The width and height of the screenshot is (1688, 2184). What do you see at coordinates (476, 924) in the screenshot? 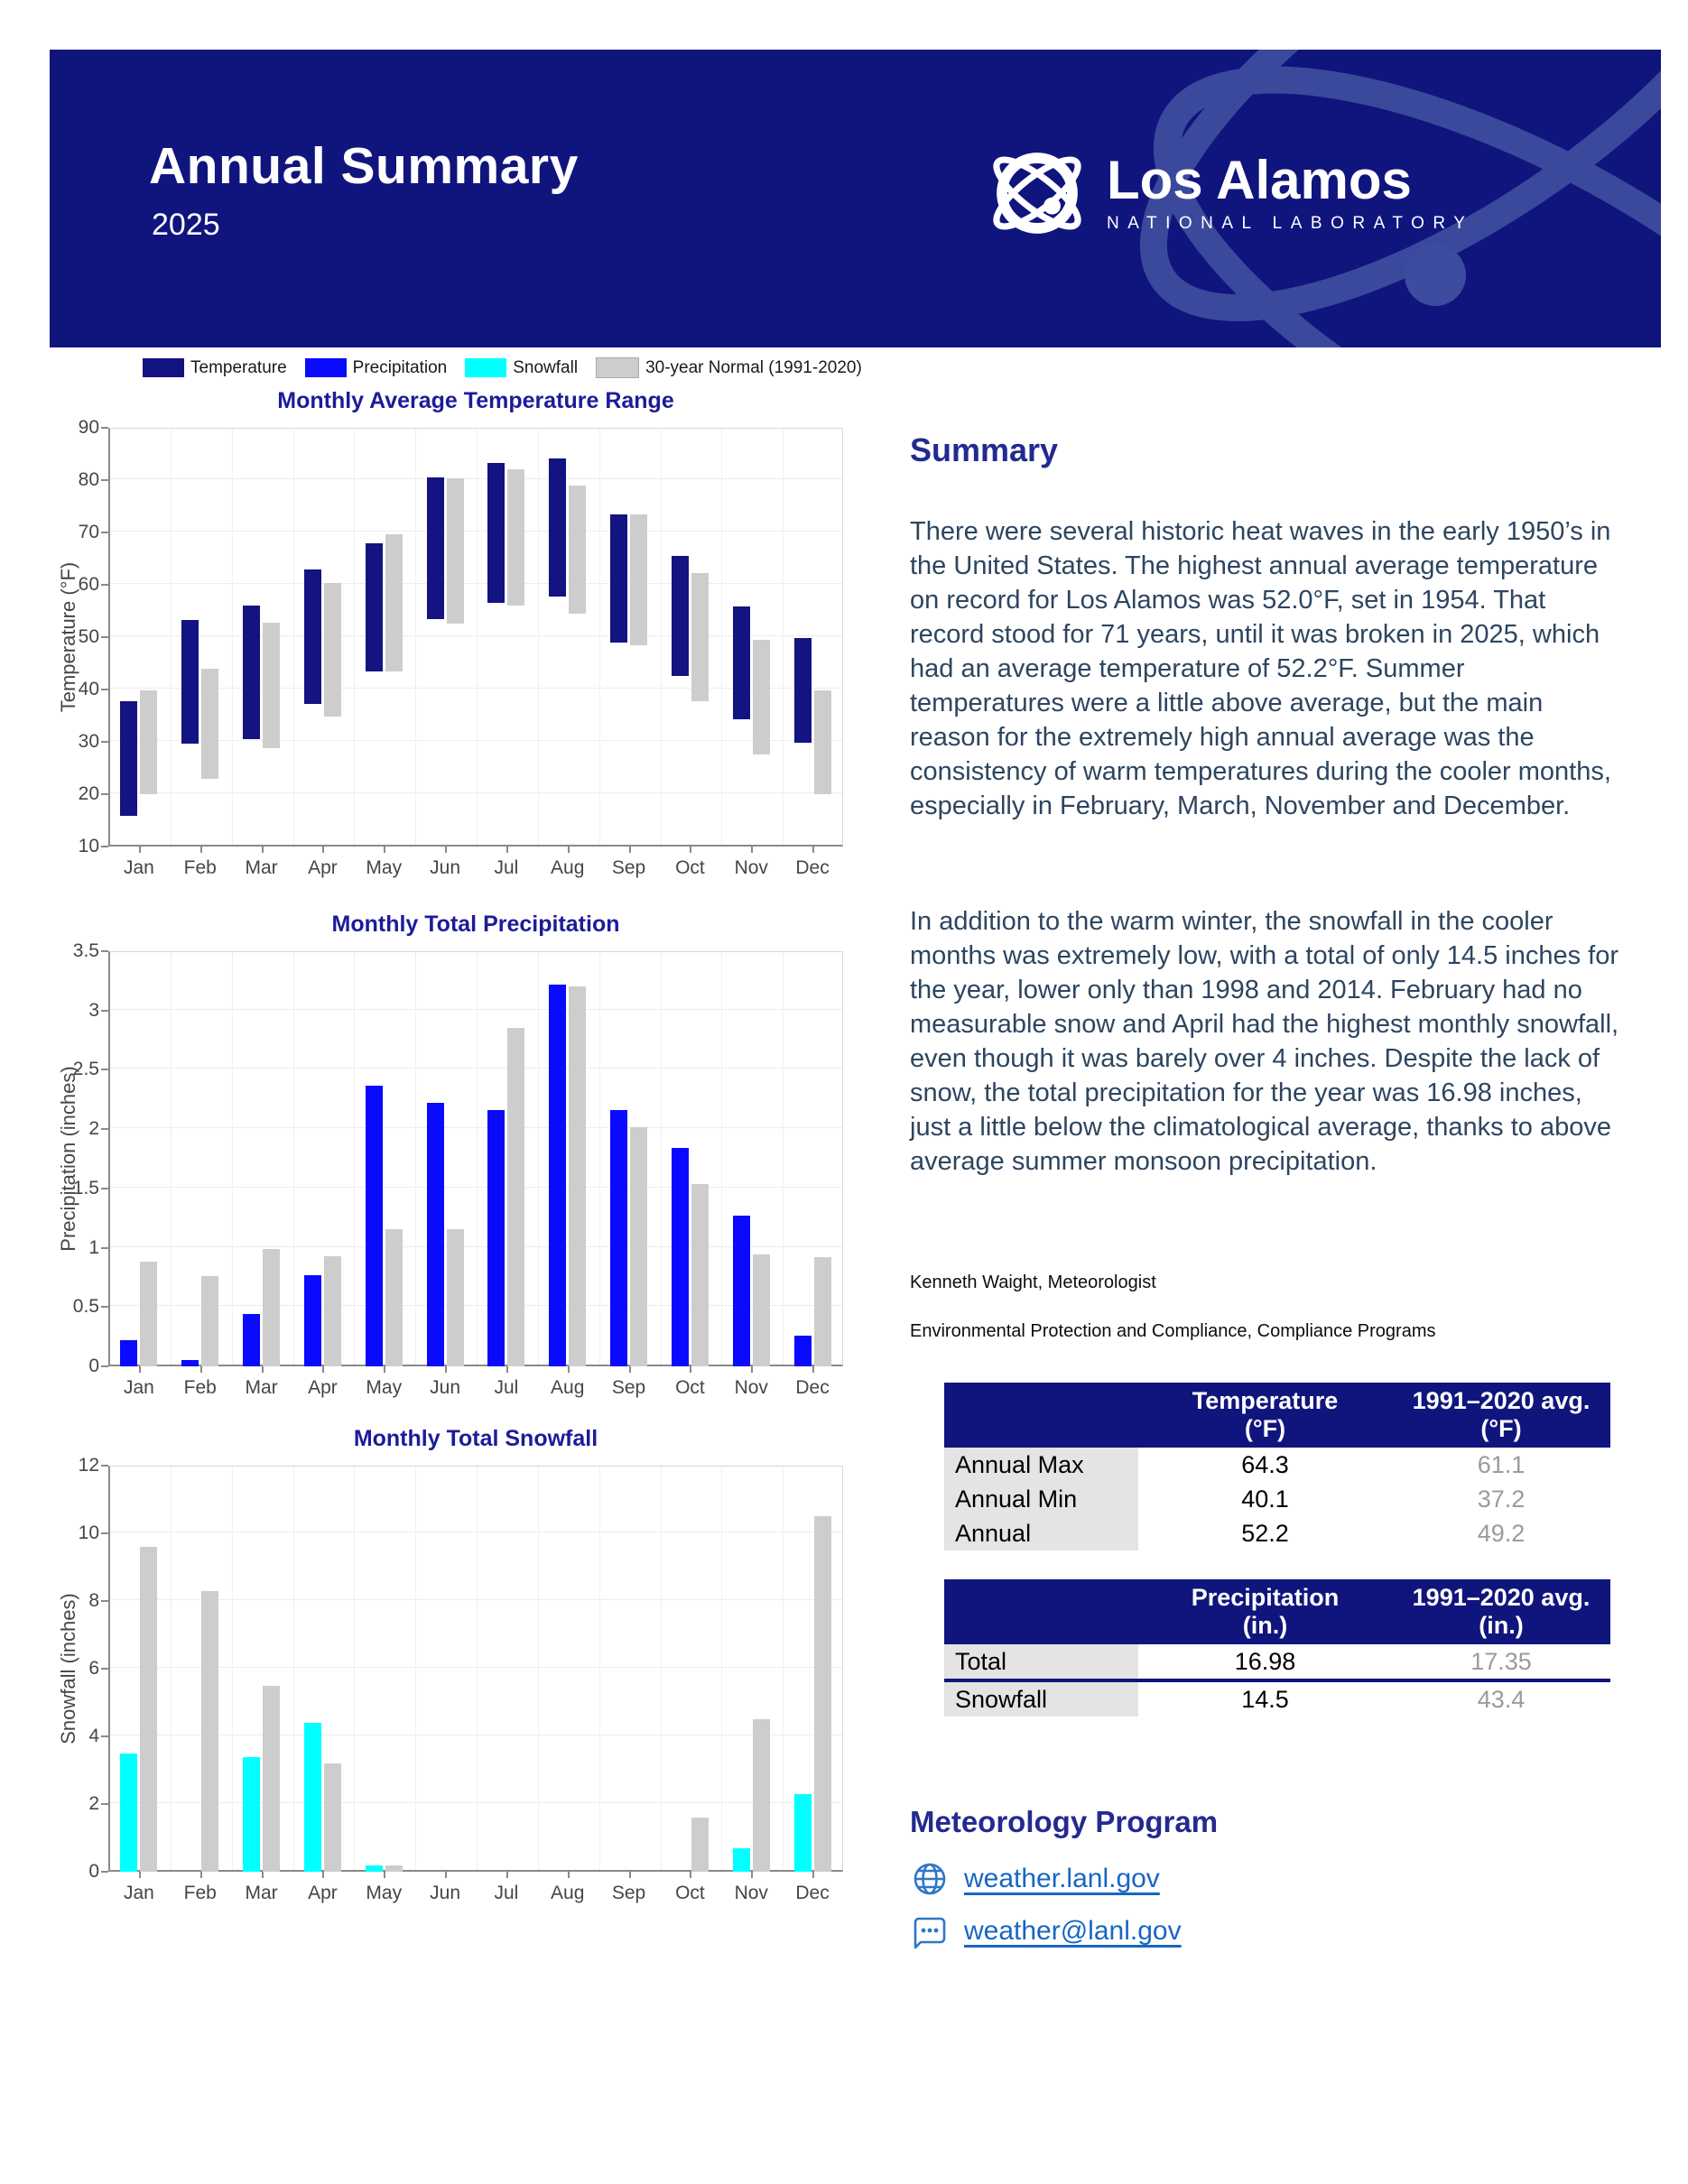
I see `chart-title: Monthly Total Precipitation` at bounding box center [476, 924].